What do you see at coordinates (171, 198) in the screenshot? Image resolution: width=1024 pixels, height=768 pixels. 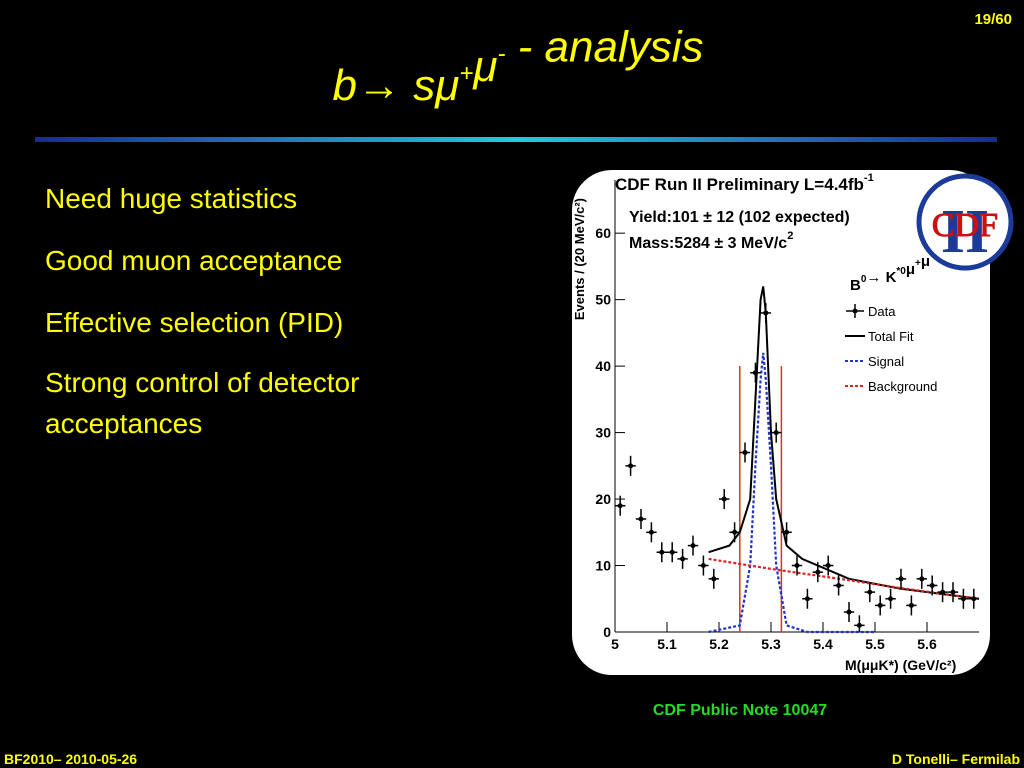 I see `bullet: Need huge statistics` at bounding box center [171, 198].